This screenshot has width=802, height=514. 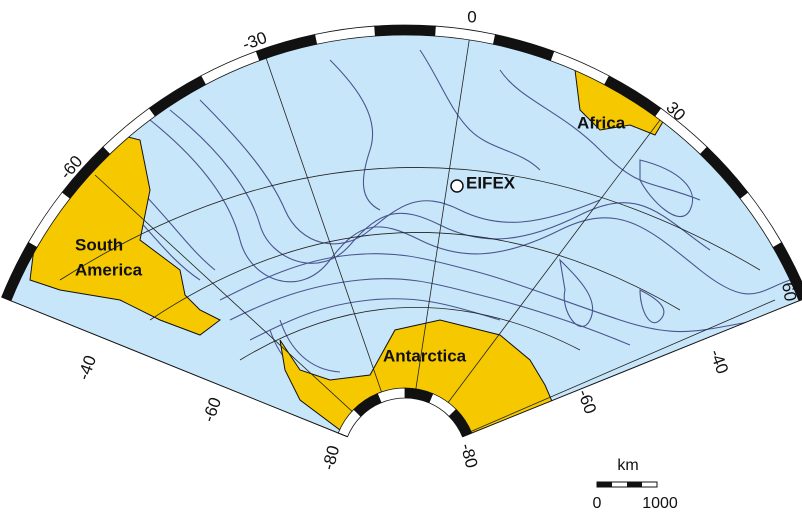 I want to click on region-label: America, so click(x=109, y=269).